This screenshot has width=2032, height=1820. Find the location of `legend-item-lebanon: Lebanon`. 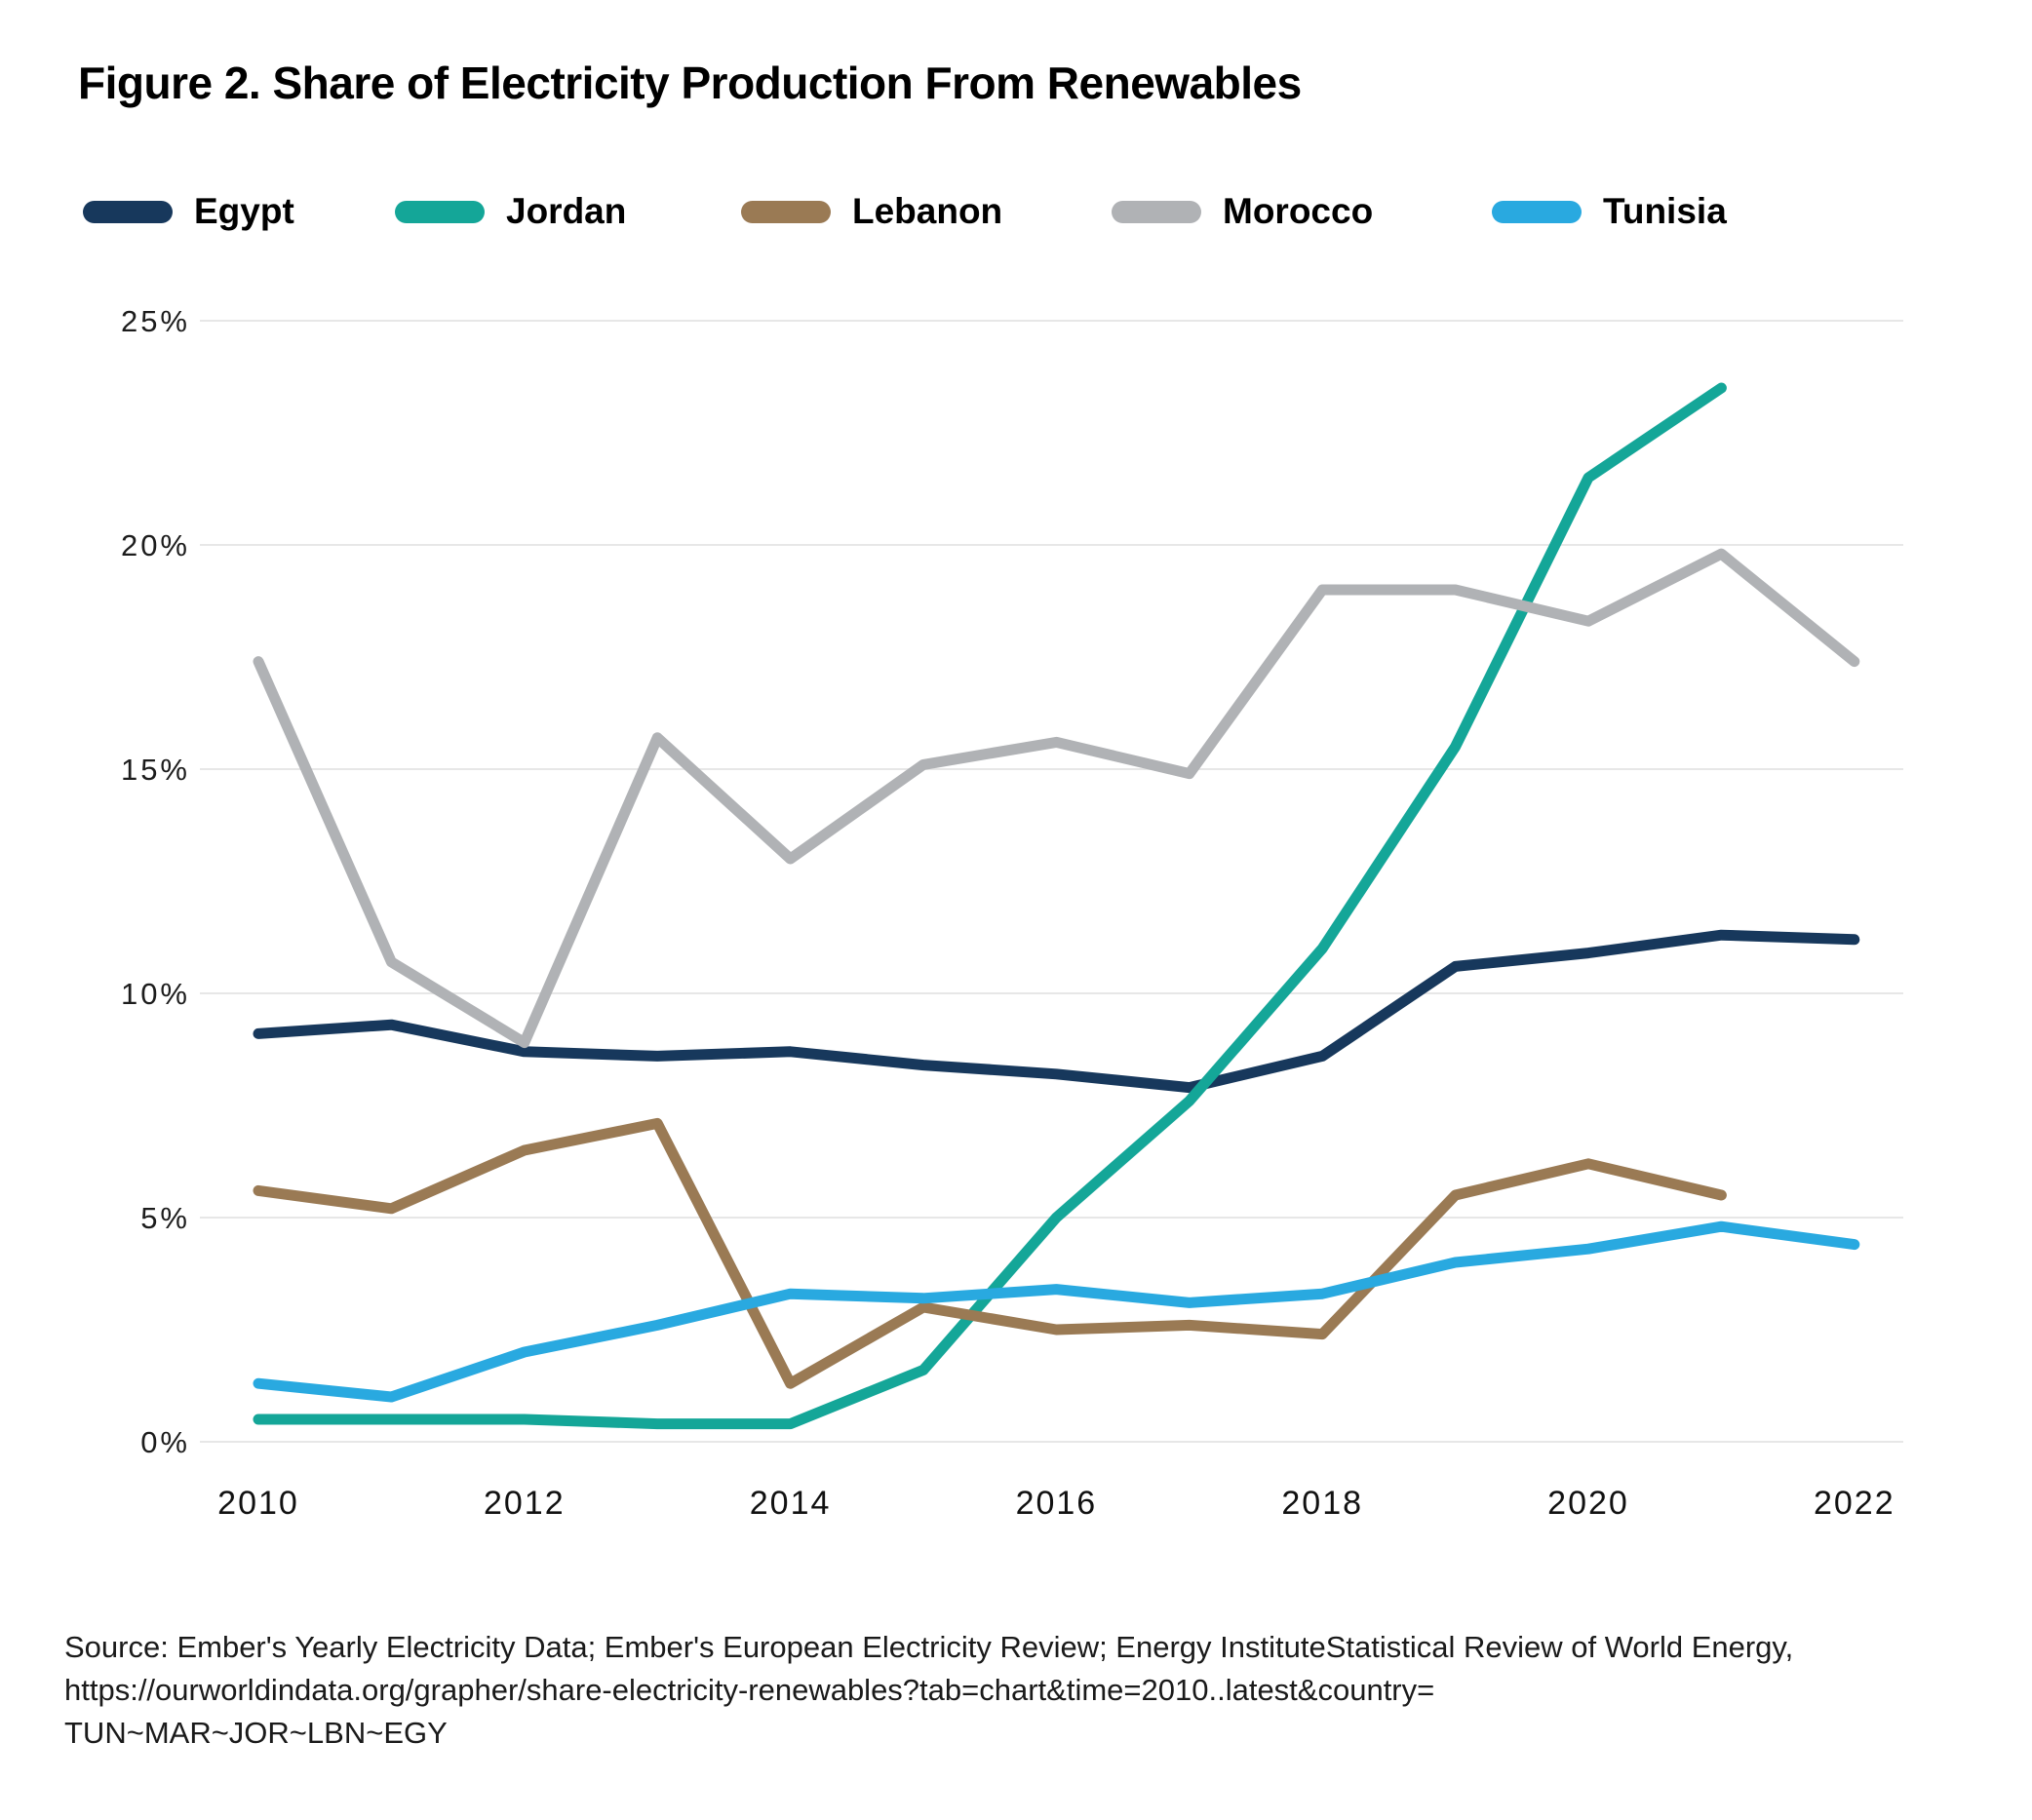

legend-item-lebanon: Lebanon is located at coordinates (871, 211).